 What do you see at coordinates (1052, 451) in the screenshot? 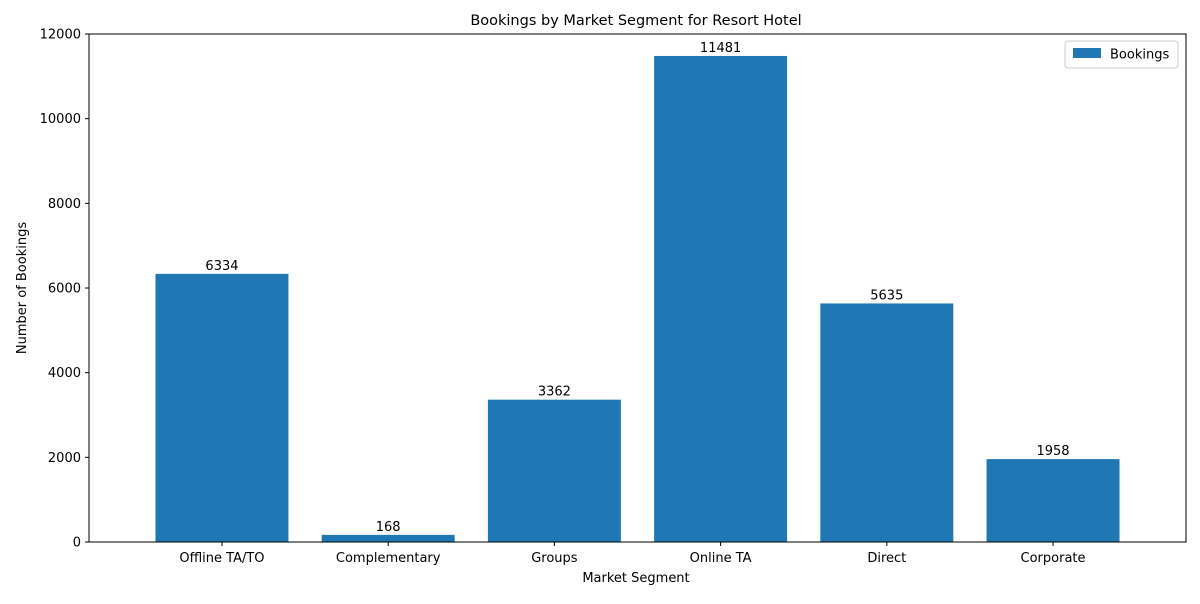
I see `data-label: 1958` at bounding box center [1052, 451].